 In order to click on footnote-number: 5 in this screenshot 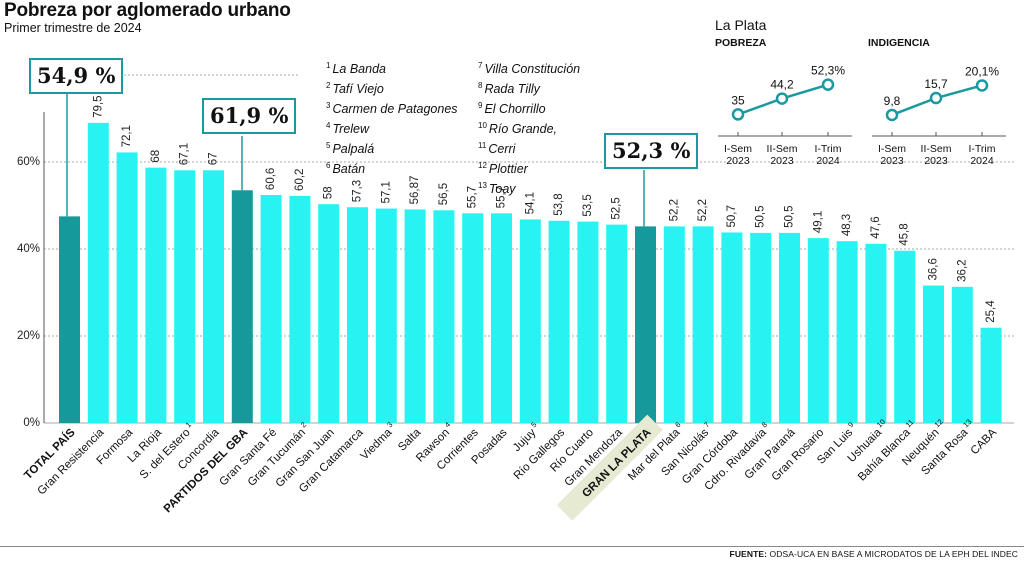, I will do `click(328, 145)`.